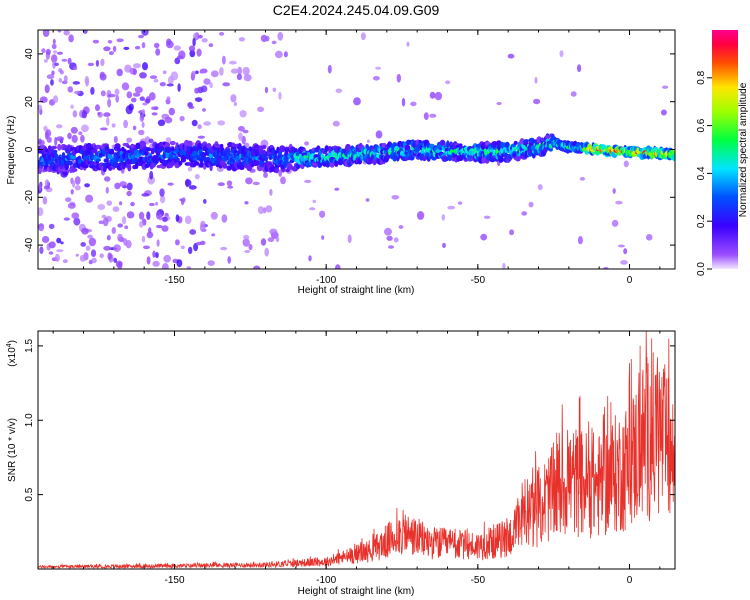 The image size is (750, 600). I want to click on x-tick-label: -150, so click(174, 580).